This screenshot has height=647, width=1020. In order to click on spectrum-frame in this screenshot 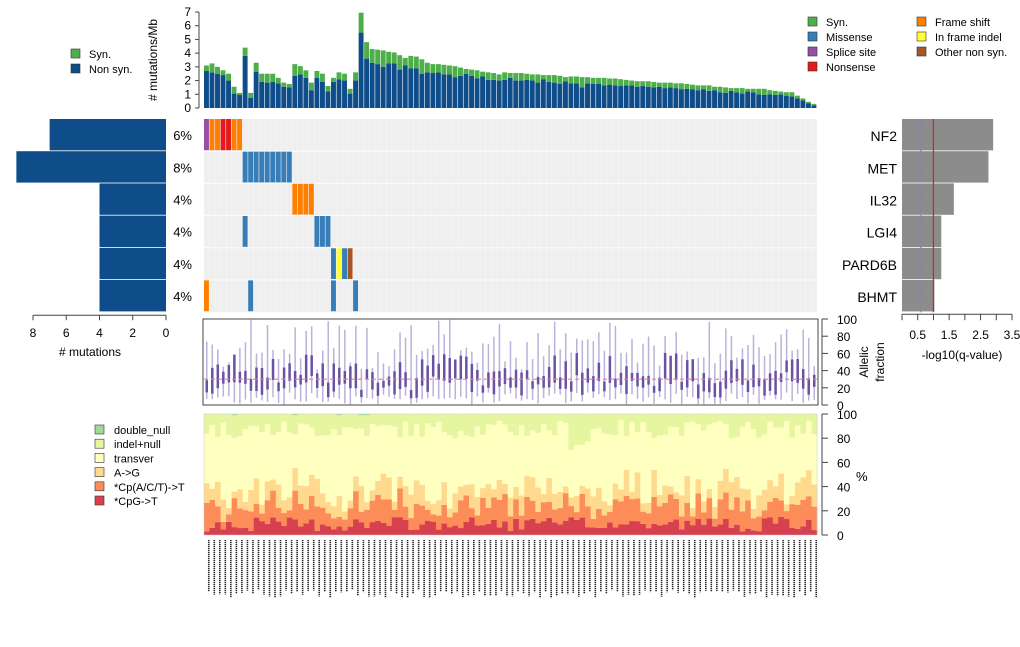, I will do `click(510, 474)`.